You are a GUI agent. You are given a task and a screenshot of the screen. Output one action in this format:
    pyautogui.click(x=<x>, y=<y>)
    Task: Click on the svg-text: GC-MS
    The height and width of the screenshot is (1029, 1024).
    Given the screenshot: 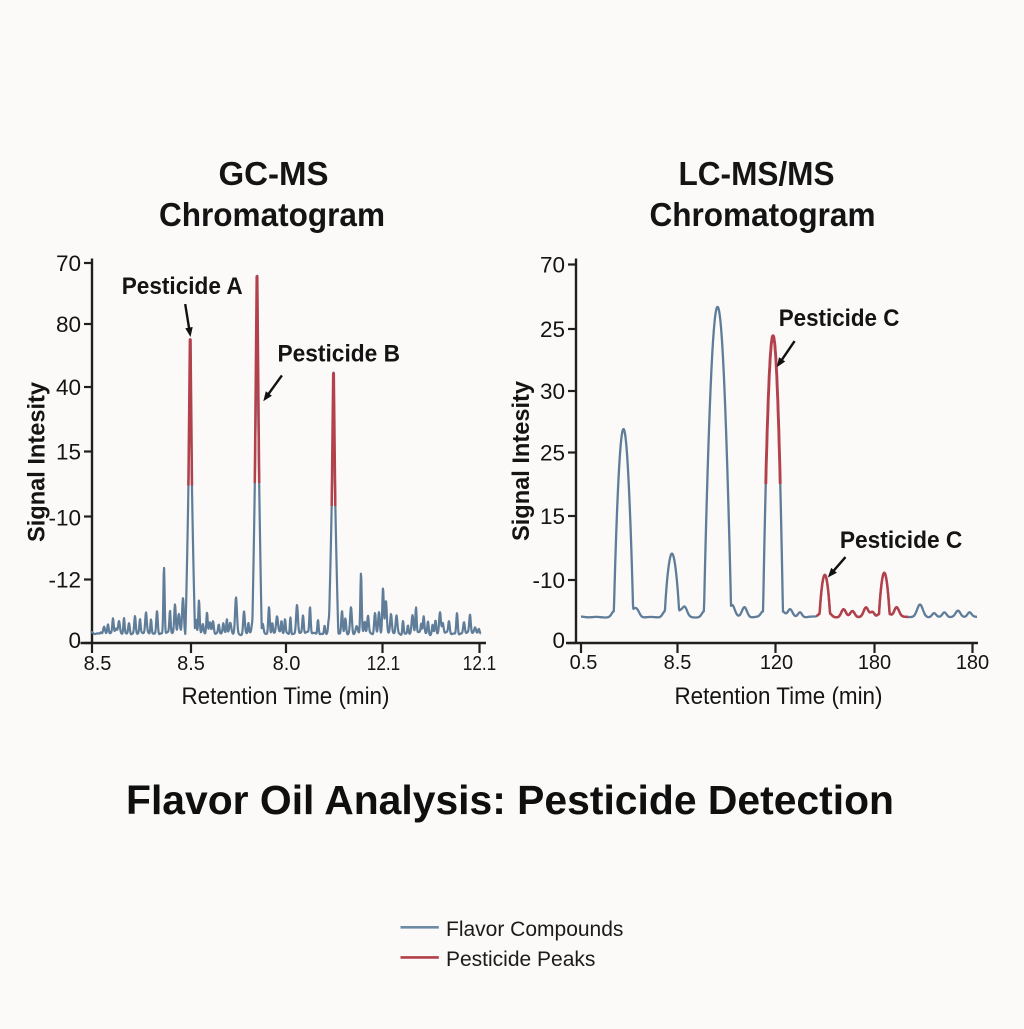 What is the action you would take?
    pyautogui.click(x=274, y=173)
    